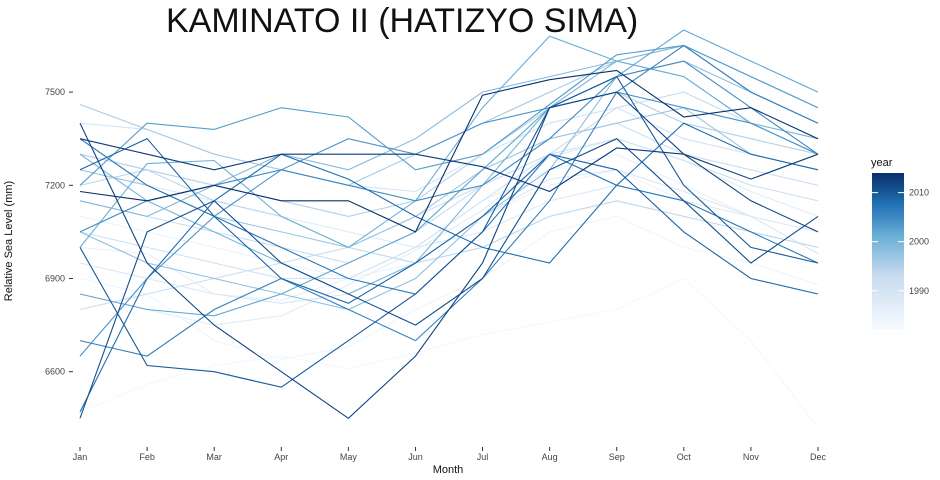 This screenshot has height=480, width=940. I want to click on x-tick-label: Jul, so click(483, 457).